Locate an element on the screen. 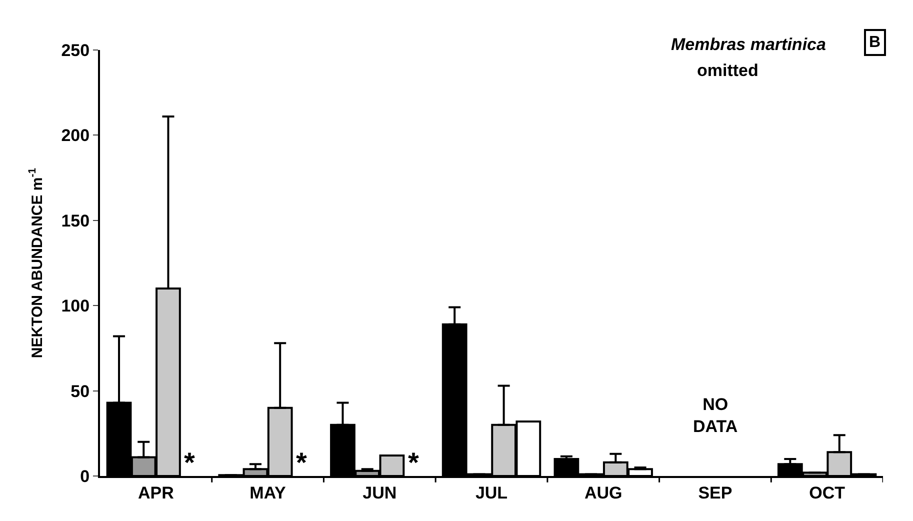 The image size is (913, 521). annotation: NO DATA is located at coordinates (715, 415).